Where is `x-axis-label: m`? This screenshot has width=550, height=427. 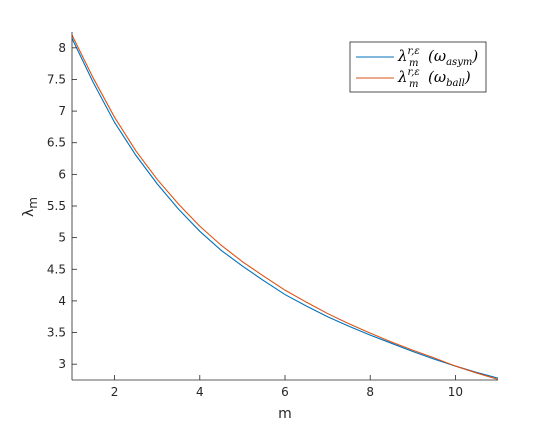 x-axis-label: m is located at coordinates (285, 414).